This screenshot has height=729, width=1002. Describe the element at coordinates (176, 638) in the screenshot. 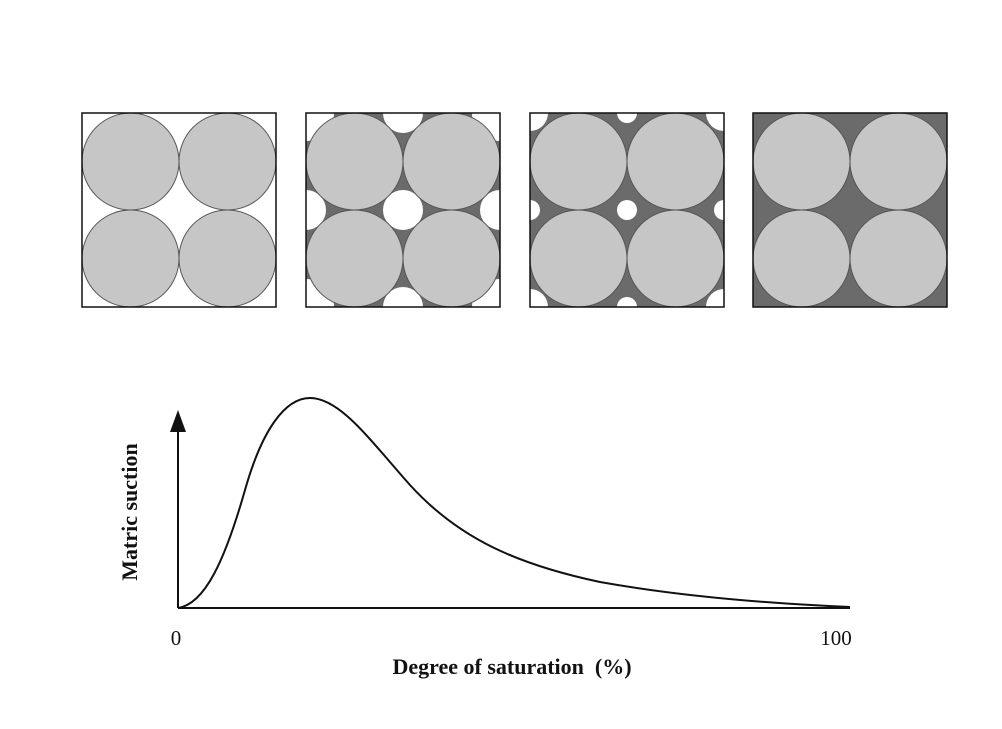

I see `x-tick-label: 0` at that location.